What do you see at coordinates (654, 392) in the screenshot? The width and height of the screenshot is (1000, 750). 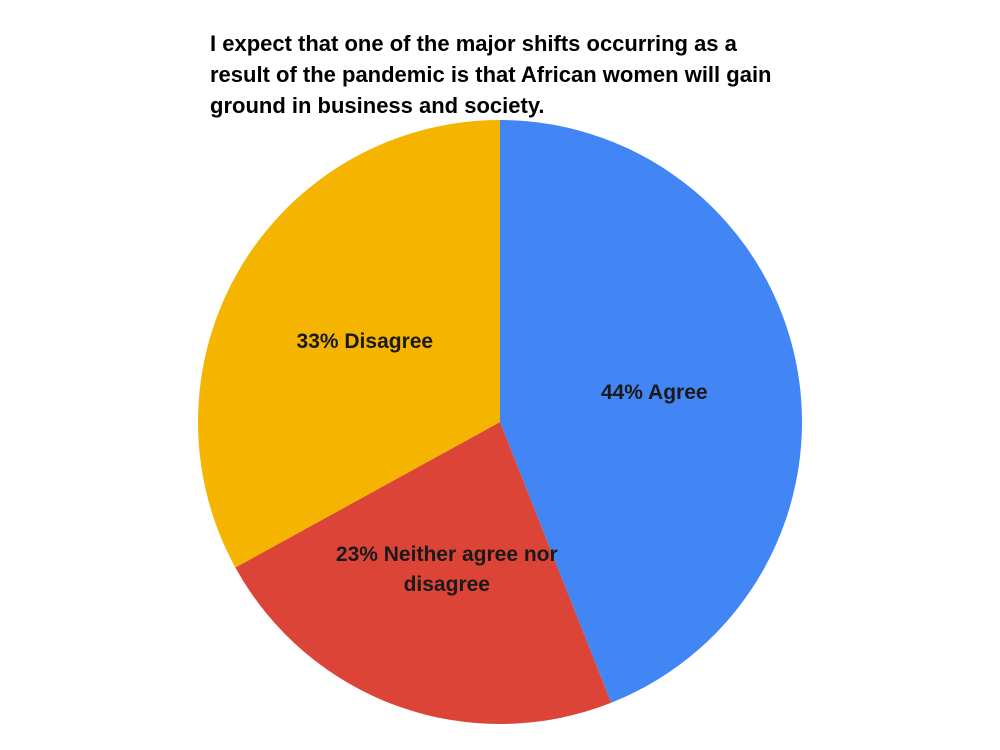 I see `slice-label: 44% Agree` at bounding box center [654, 392].